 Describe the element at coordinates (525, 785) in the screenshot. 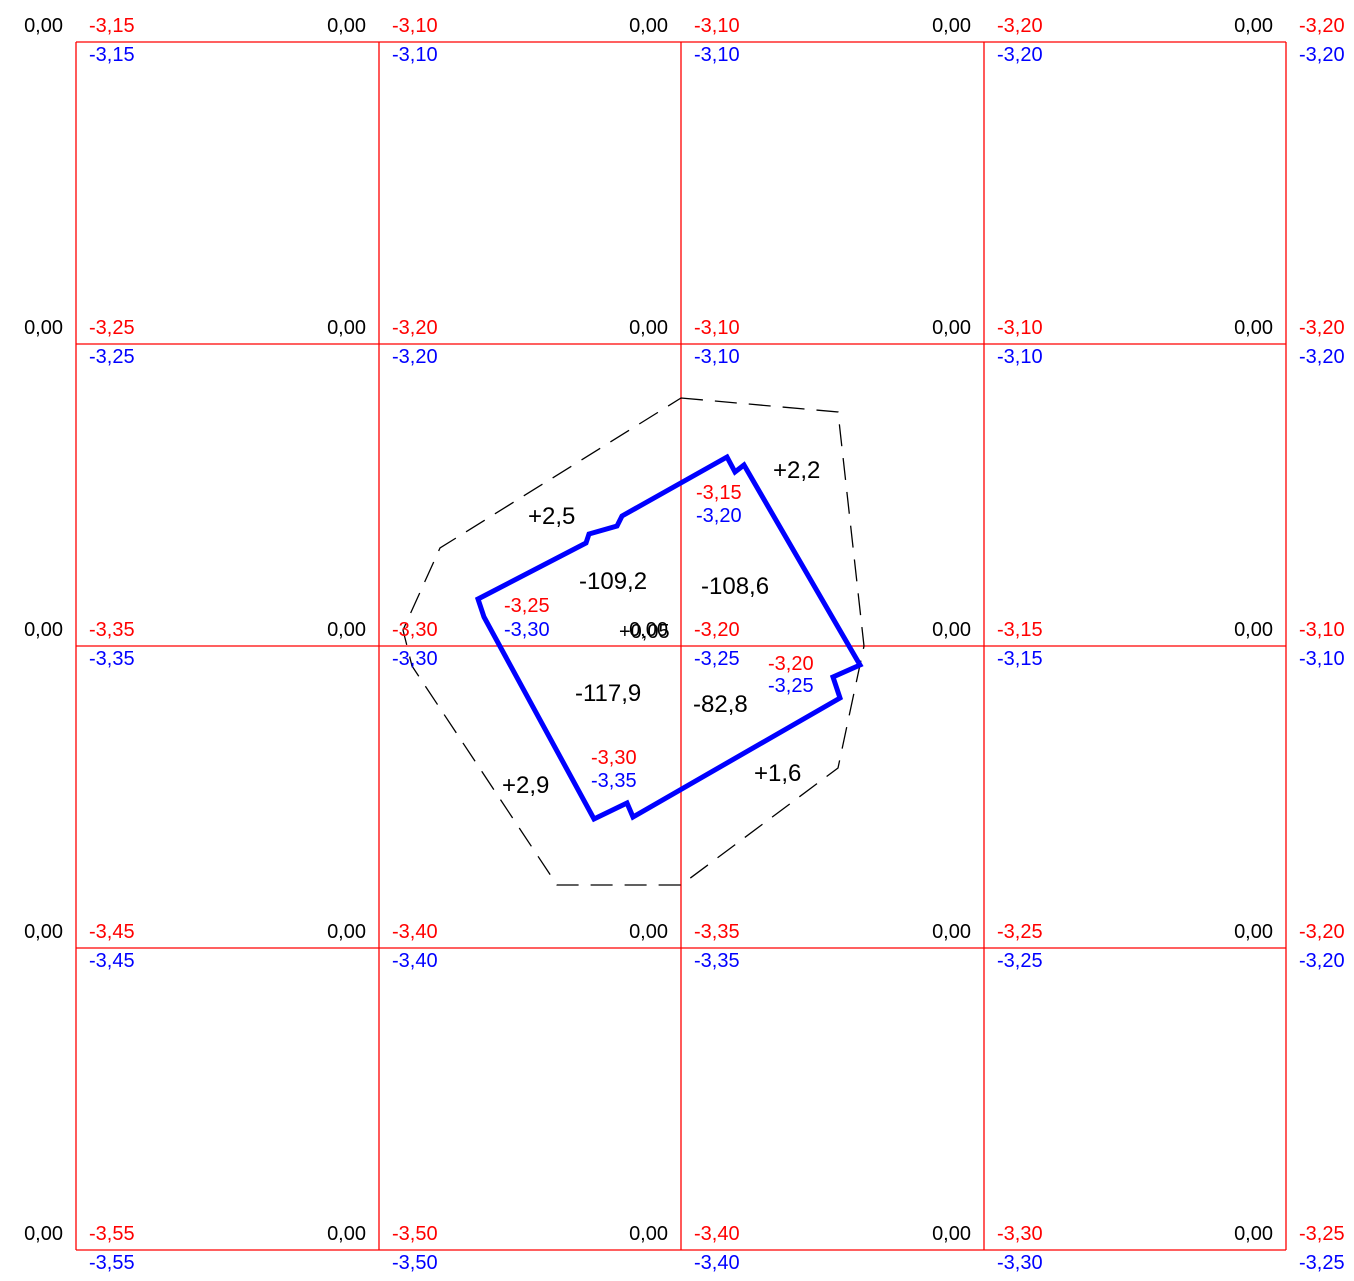

I see `fill-volume-sw: +2,9` at that location.